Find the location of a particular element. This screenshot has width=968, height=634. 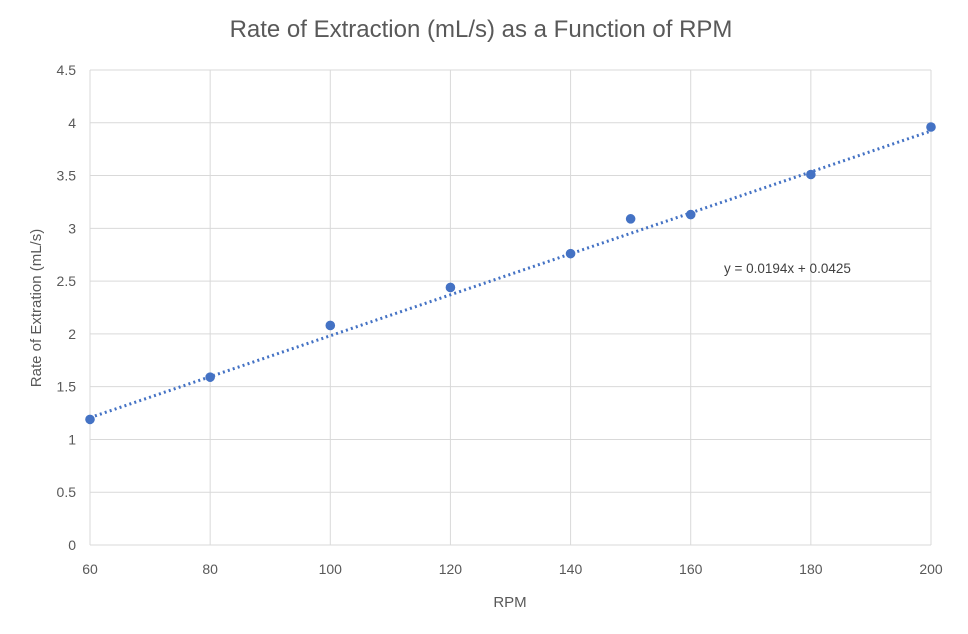

y-tick-label: 4 is located at coordinates (72, 123).